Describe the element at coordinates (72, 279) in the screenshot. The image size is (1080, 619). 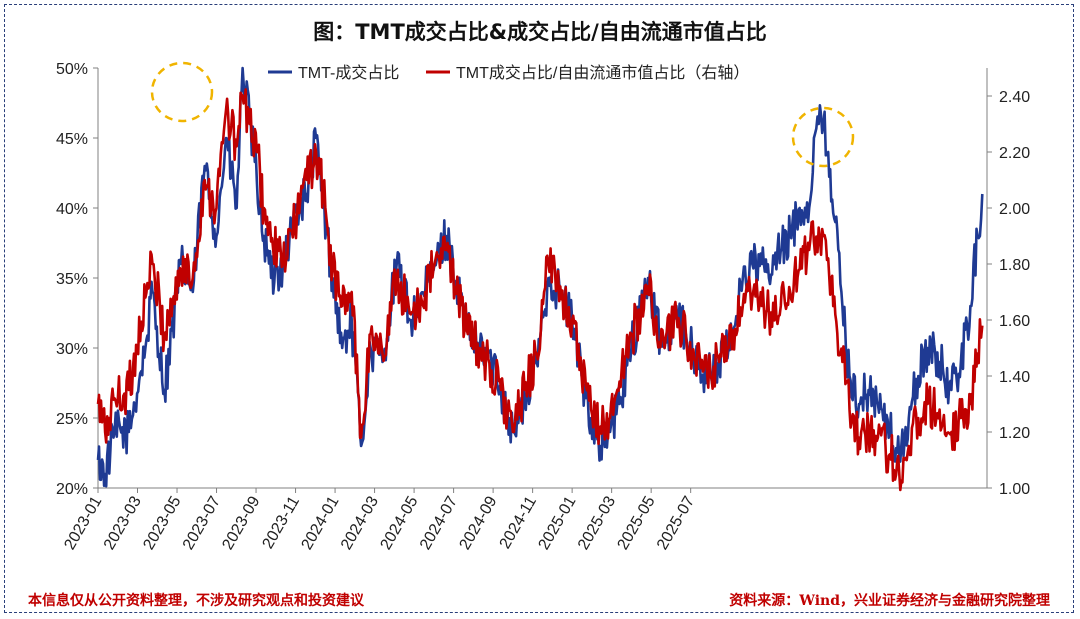
I see `y-left-tick-label: 35%` at that location.